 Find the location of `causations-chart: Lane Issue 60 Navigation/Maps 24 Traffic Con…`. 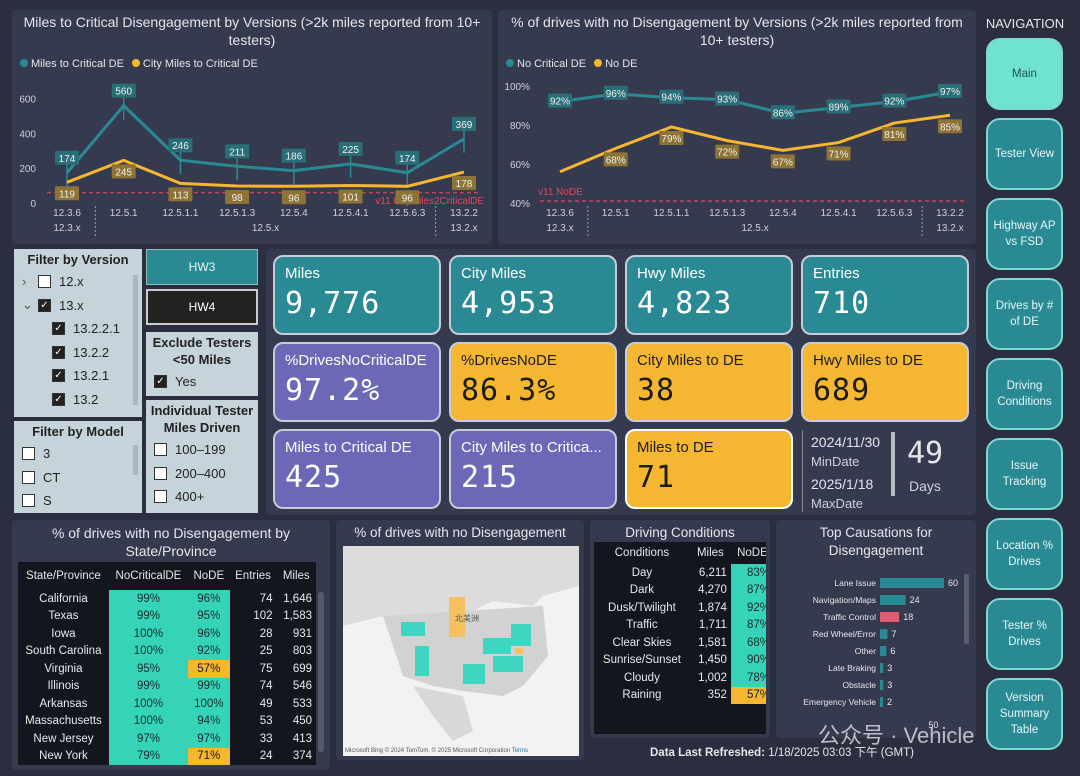

causations-chart: Lane Issue 60 Navigation/Maps 24 Traffic Con… is located at coordinates (876, 650).